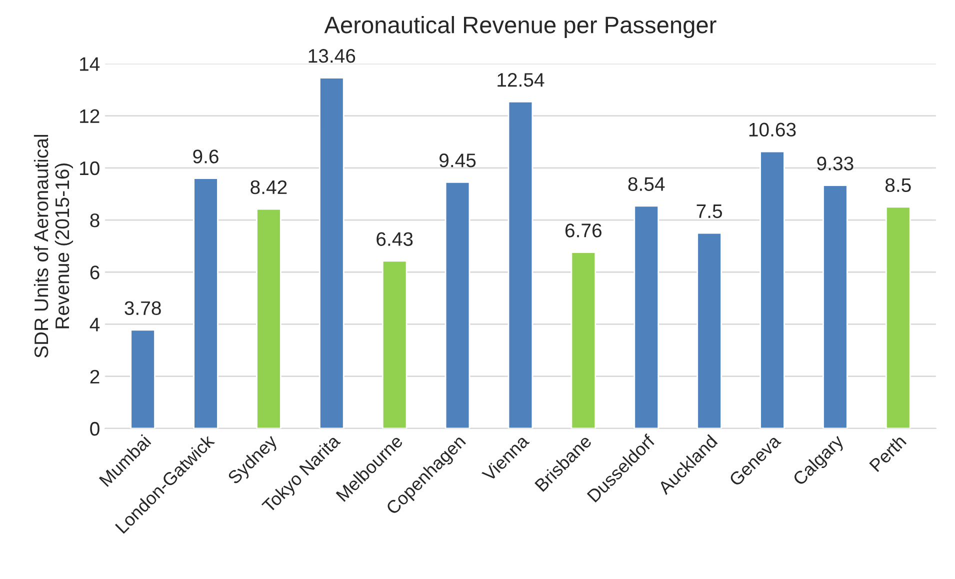 This screenshot has width=955, height=579. I want to click on y-tick-label: 2, so click(95, 377).